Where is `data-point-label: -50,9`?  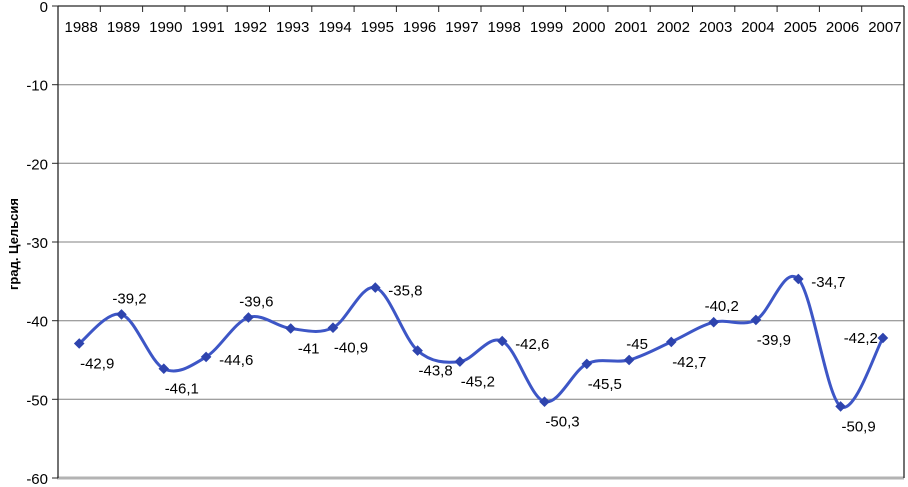
data-point-label: -50,9 is located at coordinates (858, 426).